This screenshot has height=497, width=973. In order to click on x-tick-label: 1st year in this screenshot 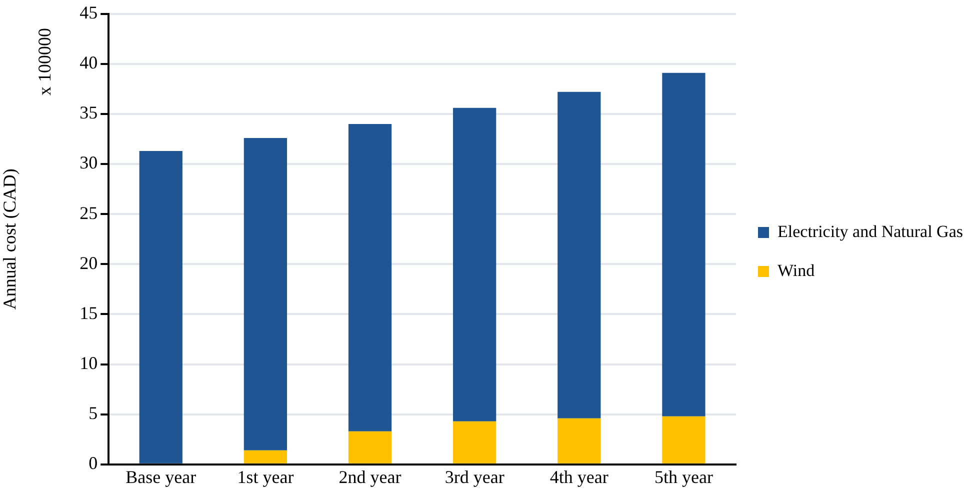, I will do `click(265, 476)`.